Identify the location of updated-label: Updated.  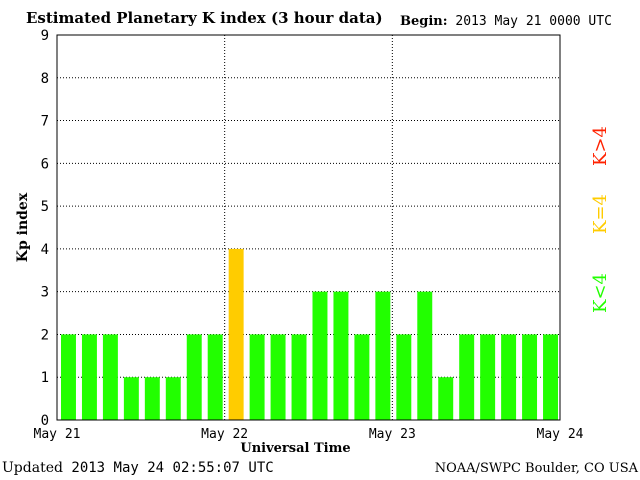
(32, 468).